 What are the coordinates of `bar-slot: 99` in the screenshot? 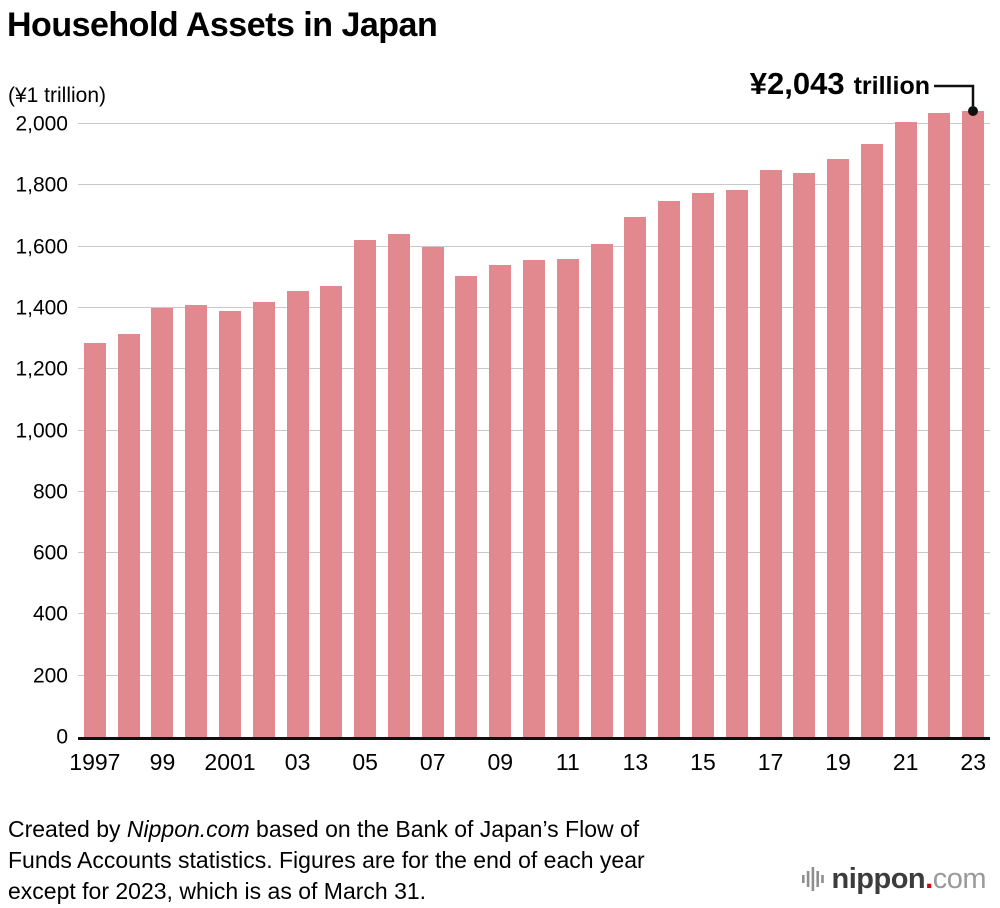 It's located at (163, 442).